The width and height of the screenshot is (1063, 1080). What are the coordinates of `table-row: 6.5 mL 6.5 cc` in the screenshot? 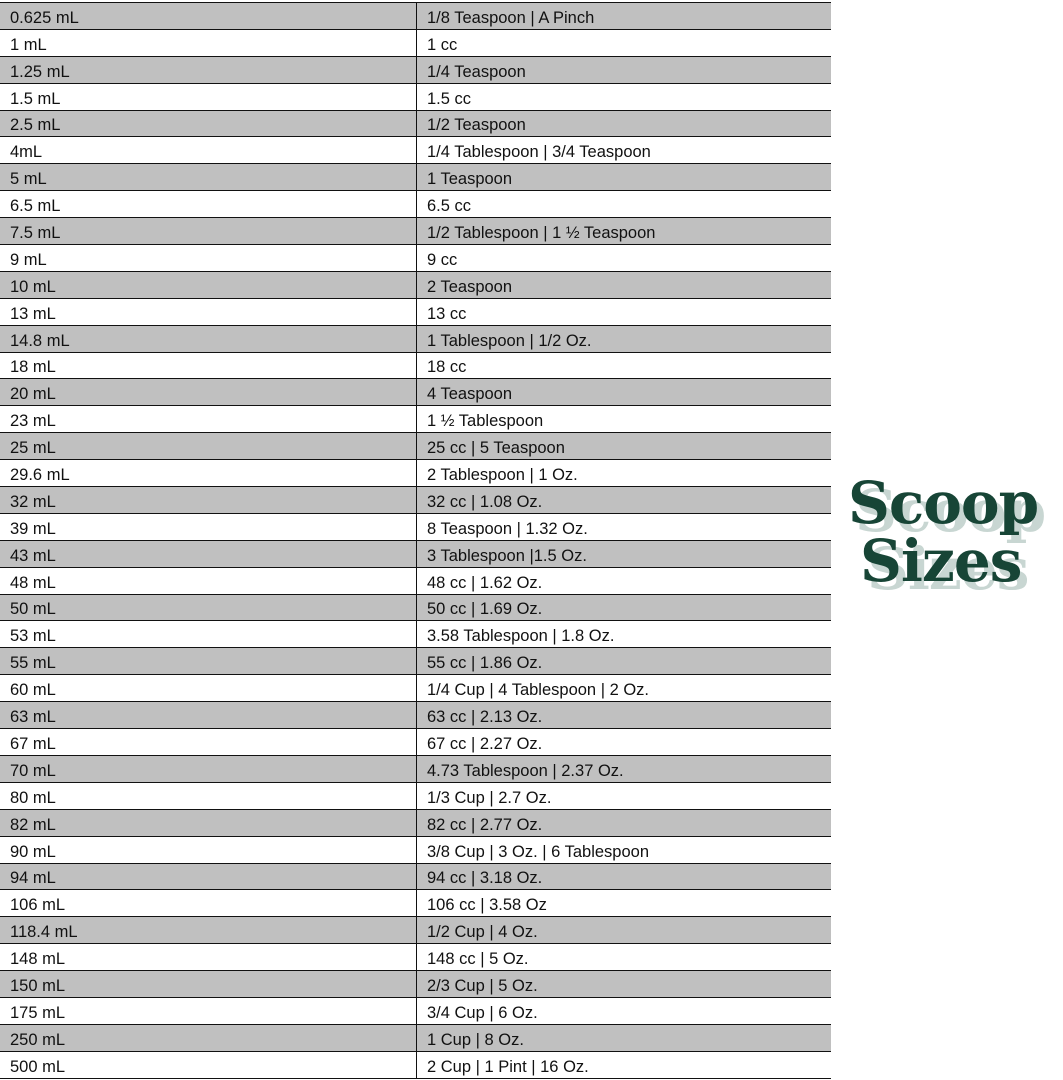 It's located at (415, 204).